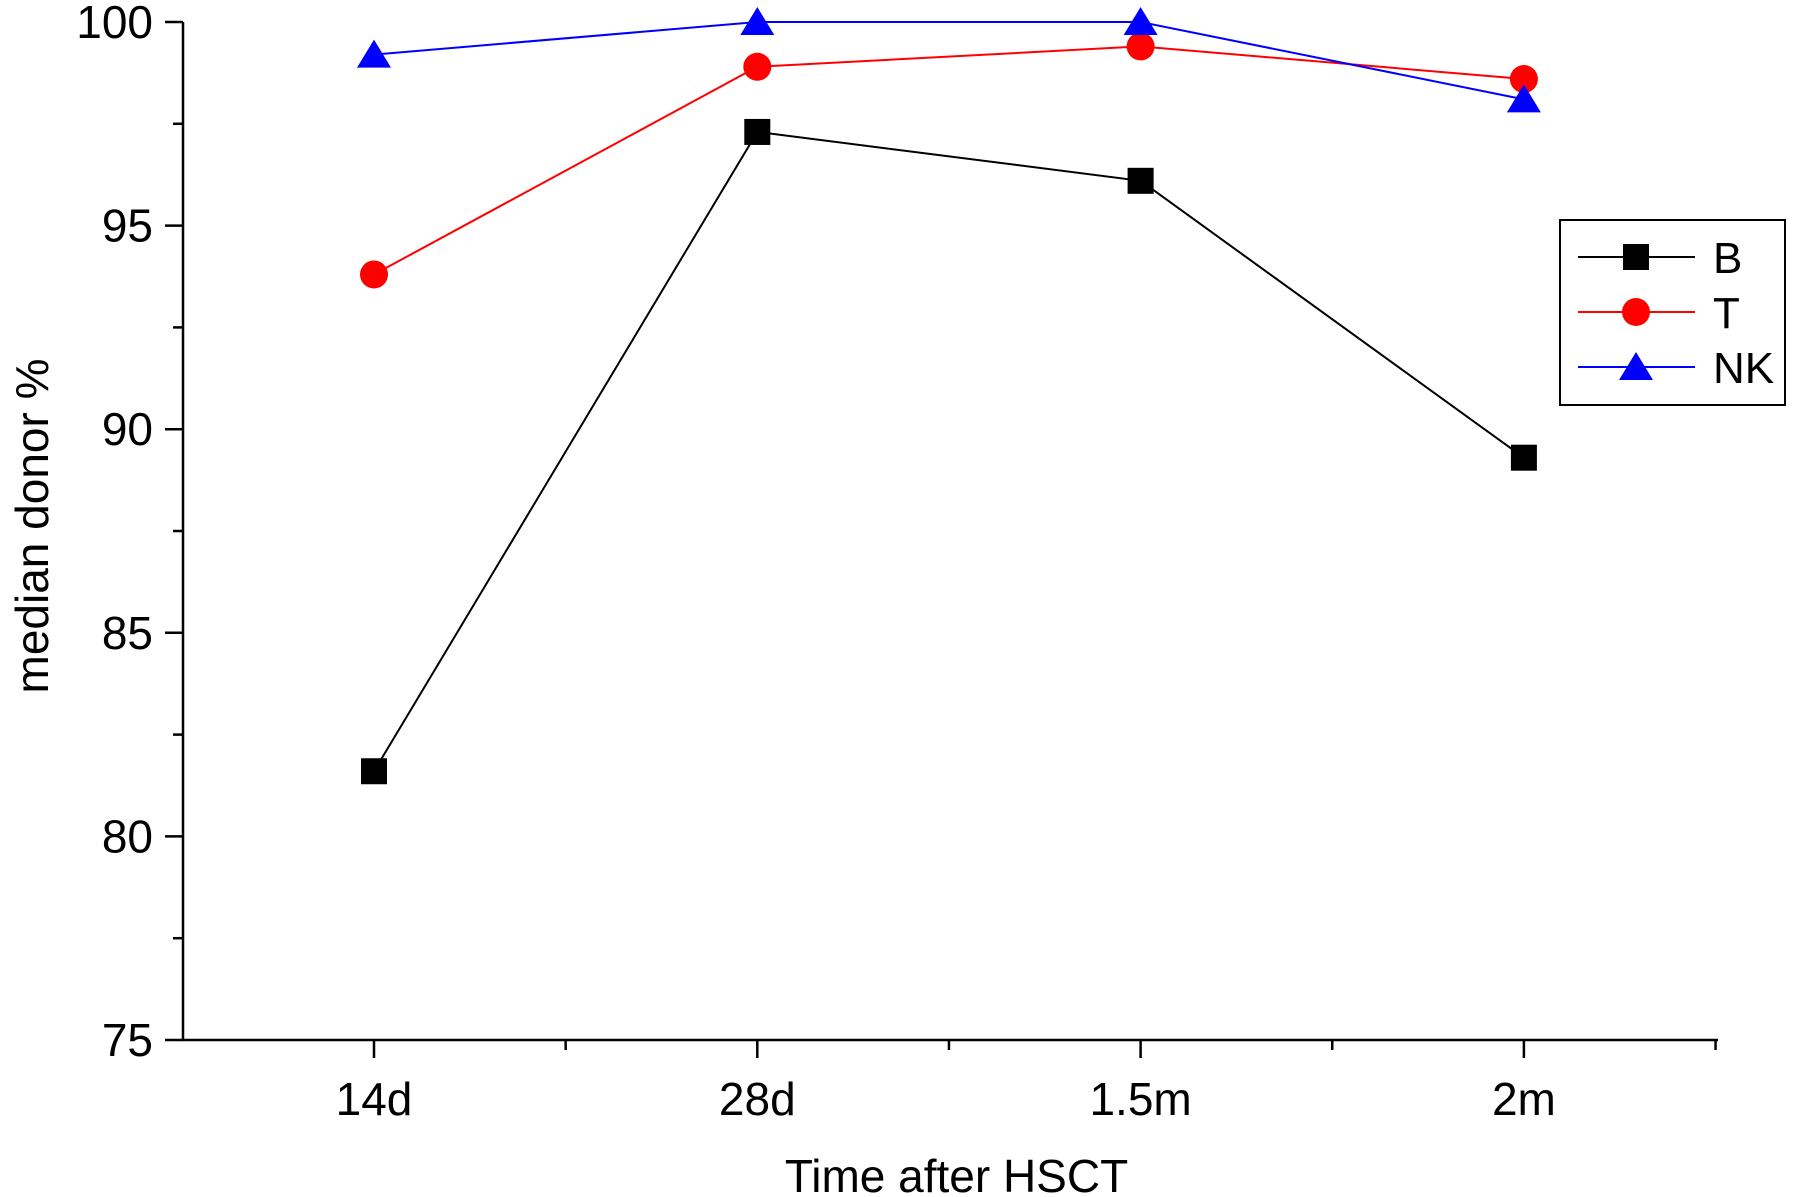  I want to click on y-tick-label: 80, so click(127, 836).